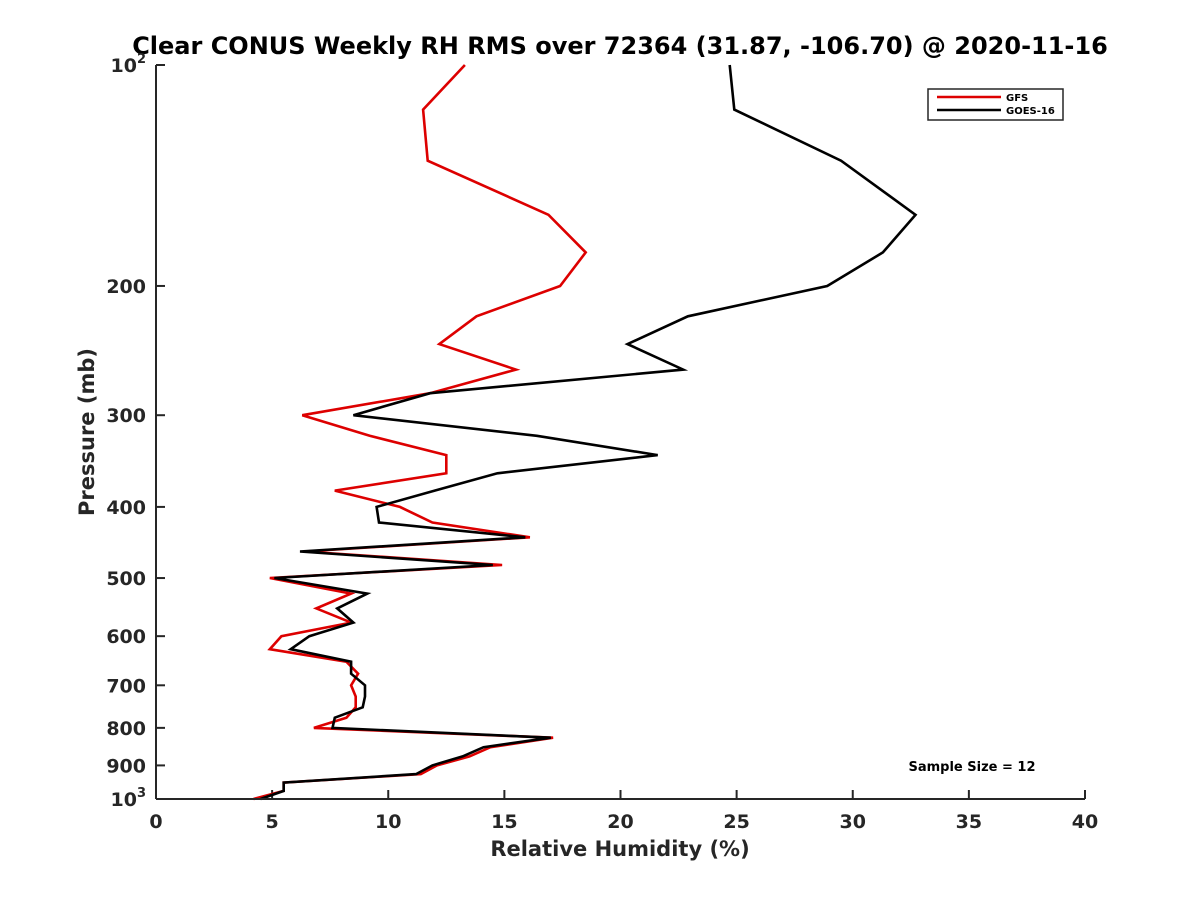 Image resolution: width=1200 pixels, height=900 pixels. What do you see at coordinates (969, 822) in the screenshot?
I see `x-tick-label: 35` at bounding box center [969, 822].